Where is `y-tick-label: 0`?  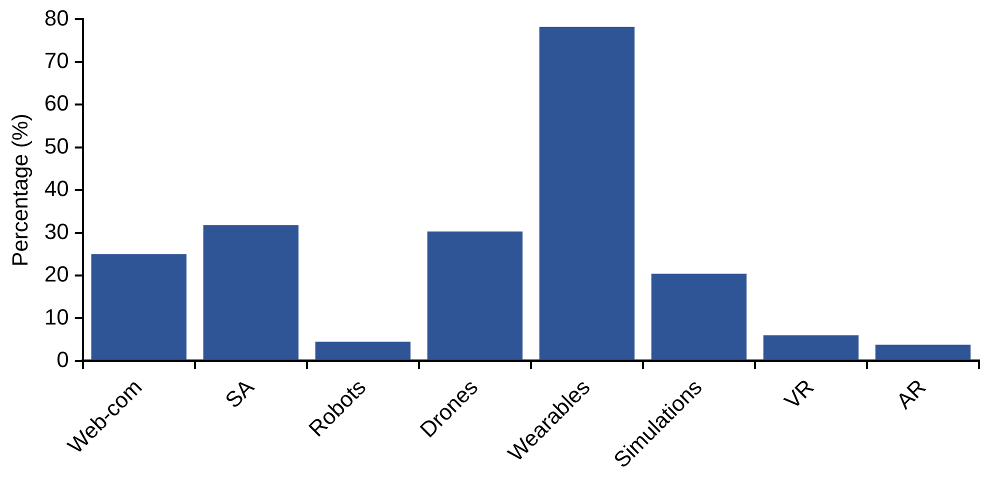
y-tick-label: 0 is located at coordinates (62, 359).